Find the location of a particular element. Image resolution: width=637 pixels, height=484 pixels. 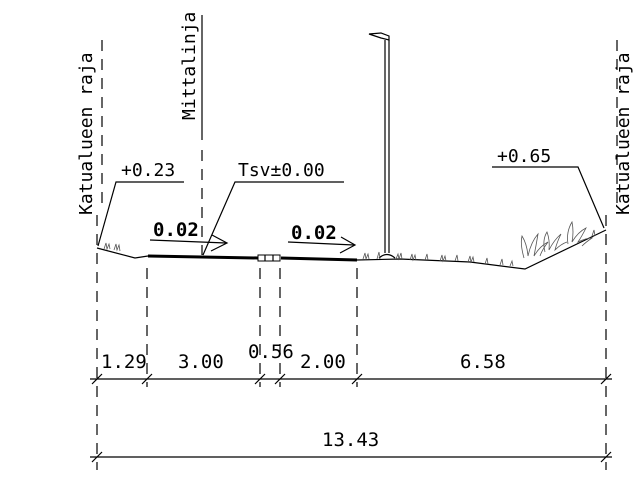

dim-label-2: 3.00 is located at coordinates (201, 362).